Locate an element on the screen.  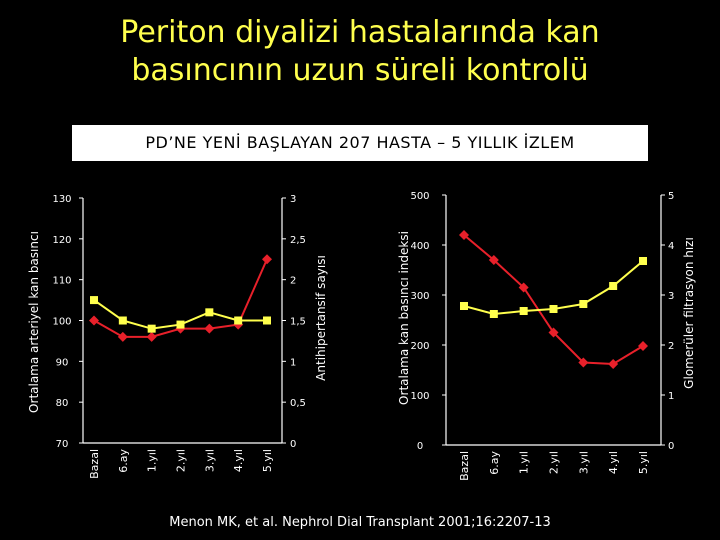
chart2-left-tick-label: 100 is located at coordinates (419, 396).